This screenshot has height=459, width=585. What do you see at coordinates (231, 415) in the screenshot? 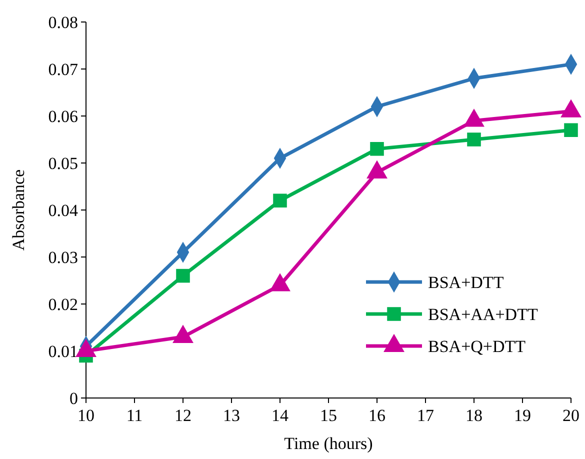
I see `x-tick-label: 13` at bounding box center [231, 415].